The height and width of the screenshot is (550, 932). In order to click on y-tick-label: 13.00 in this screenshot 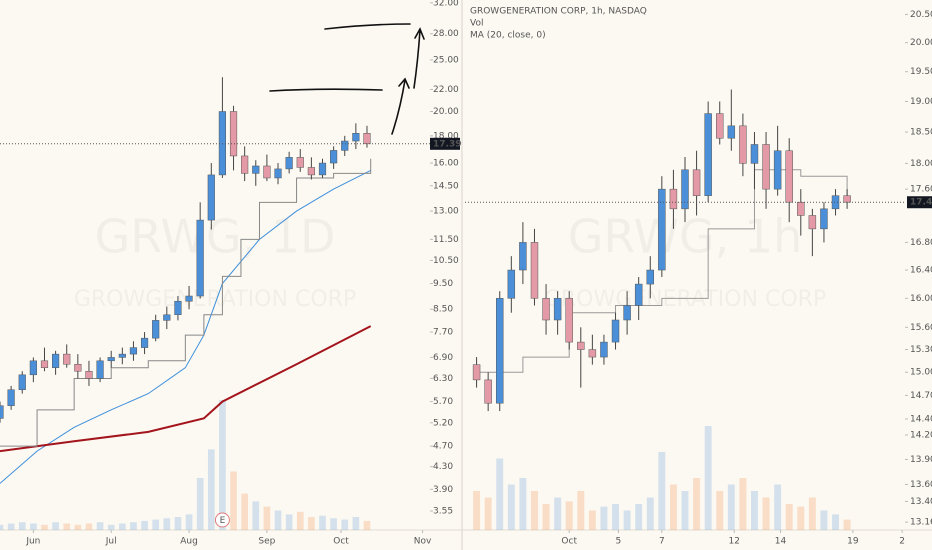, I will do `click(446, 212)`.